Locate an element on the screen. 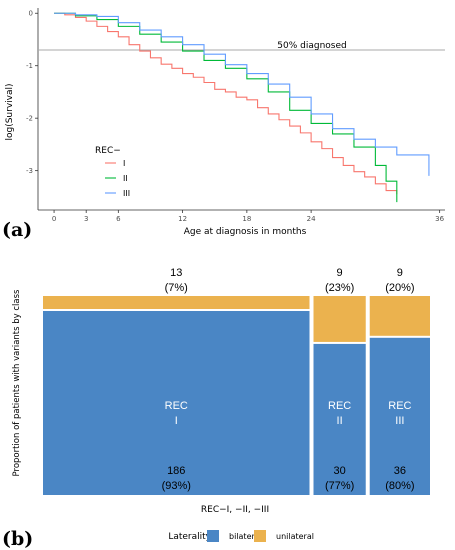 The width and height of the screenshot is (455, 550). legend-label-unilateral: unilateral is located at coordinates (295, 536).